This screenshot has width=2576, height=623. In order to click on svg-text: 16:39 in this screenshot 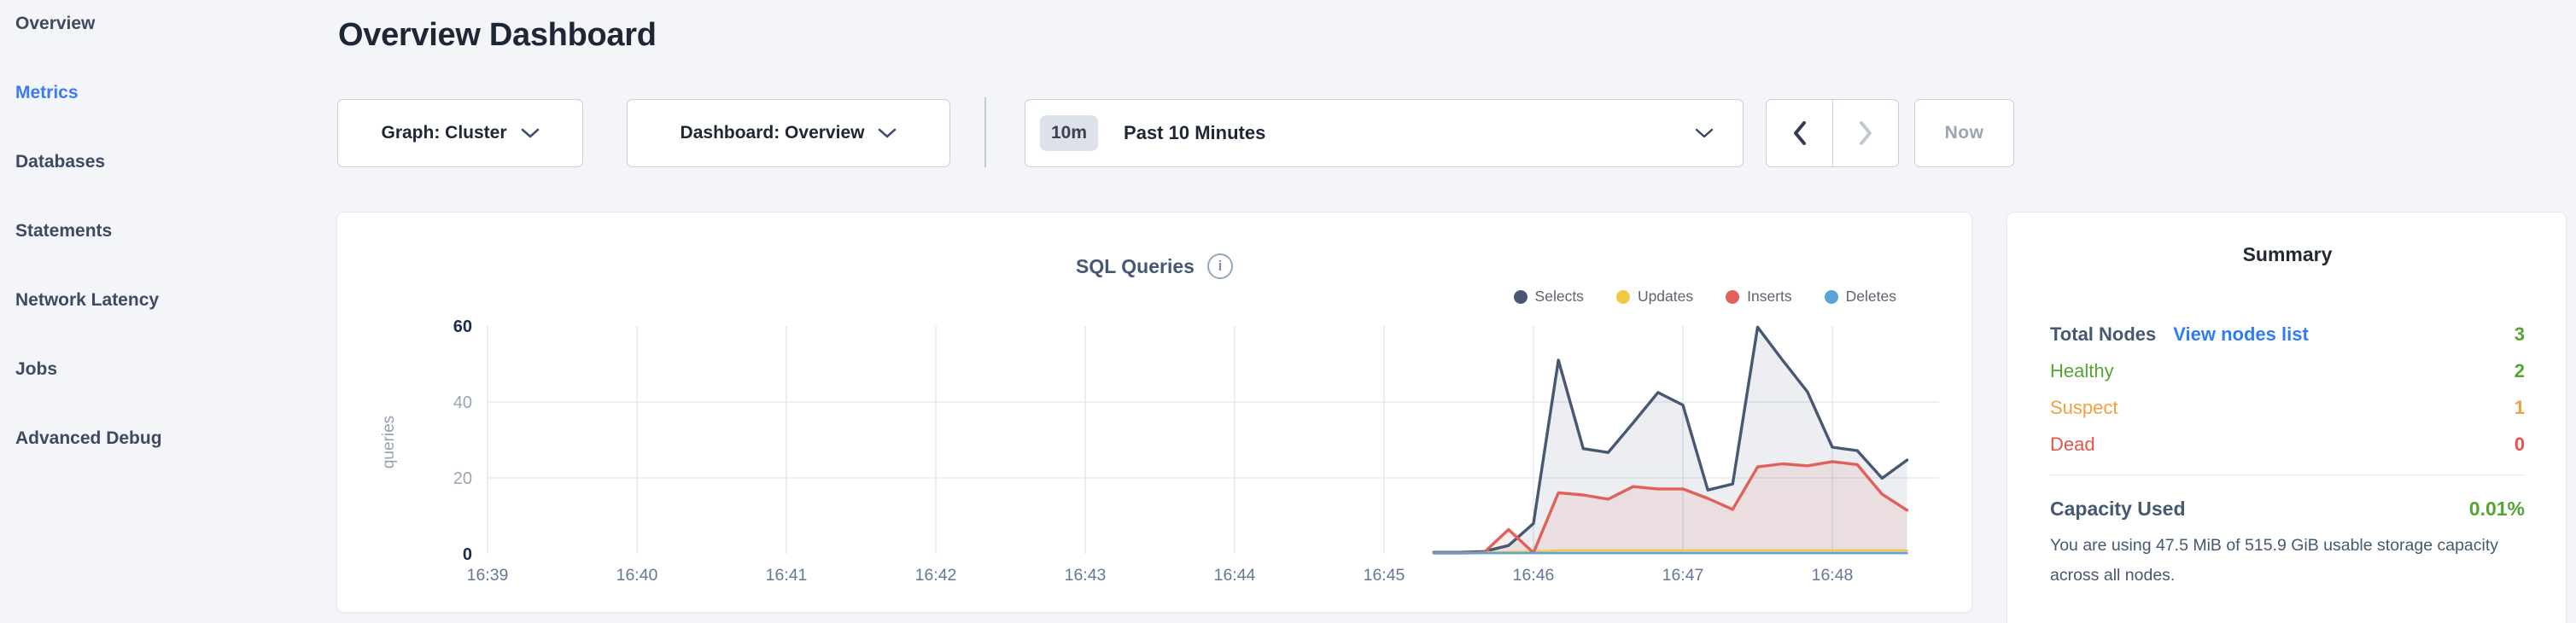, I will do `click(488, 575)`.